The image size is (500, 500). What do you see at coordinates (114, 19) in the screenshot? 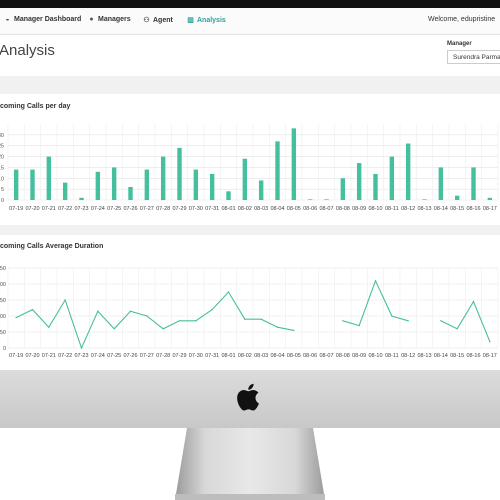
I see `nav-label: Managers` at bounding box center [114, 19].